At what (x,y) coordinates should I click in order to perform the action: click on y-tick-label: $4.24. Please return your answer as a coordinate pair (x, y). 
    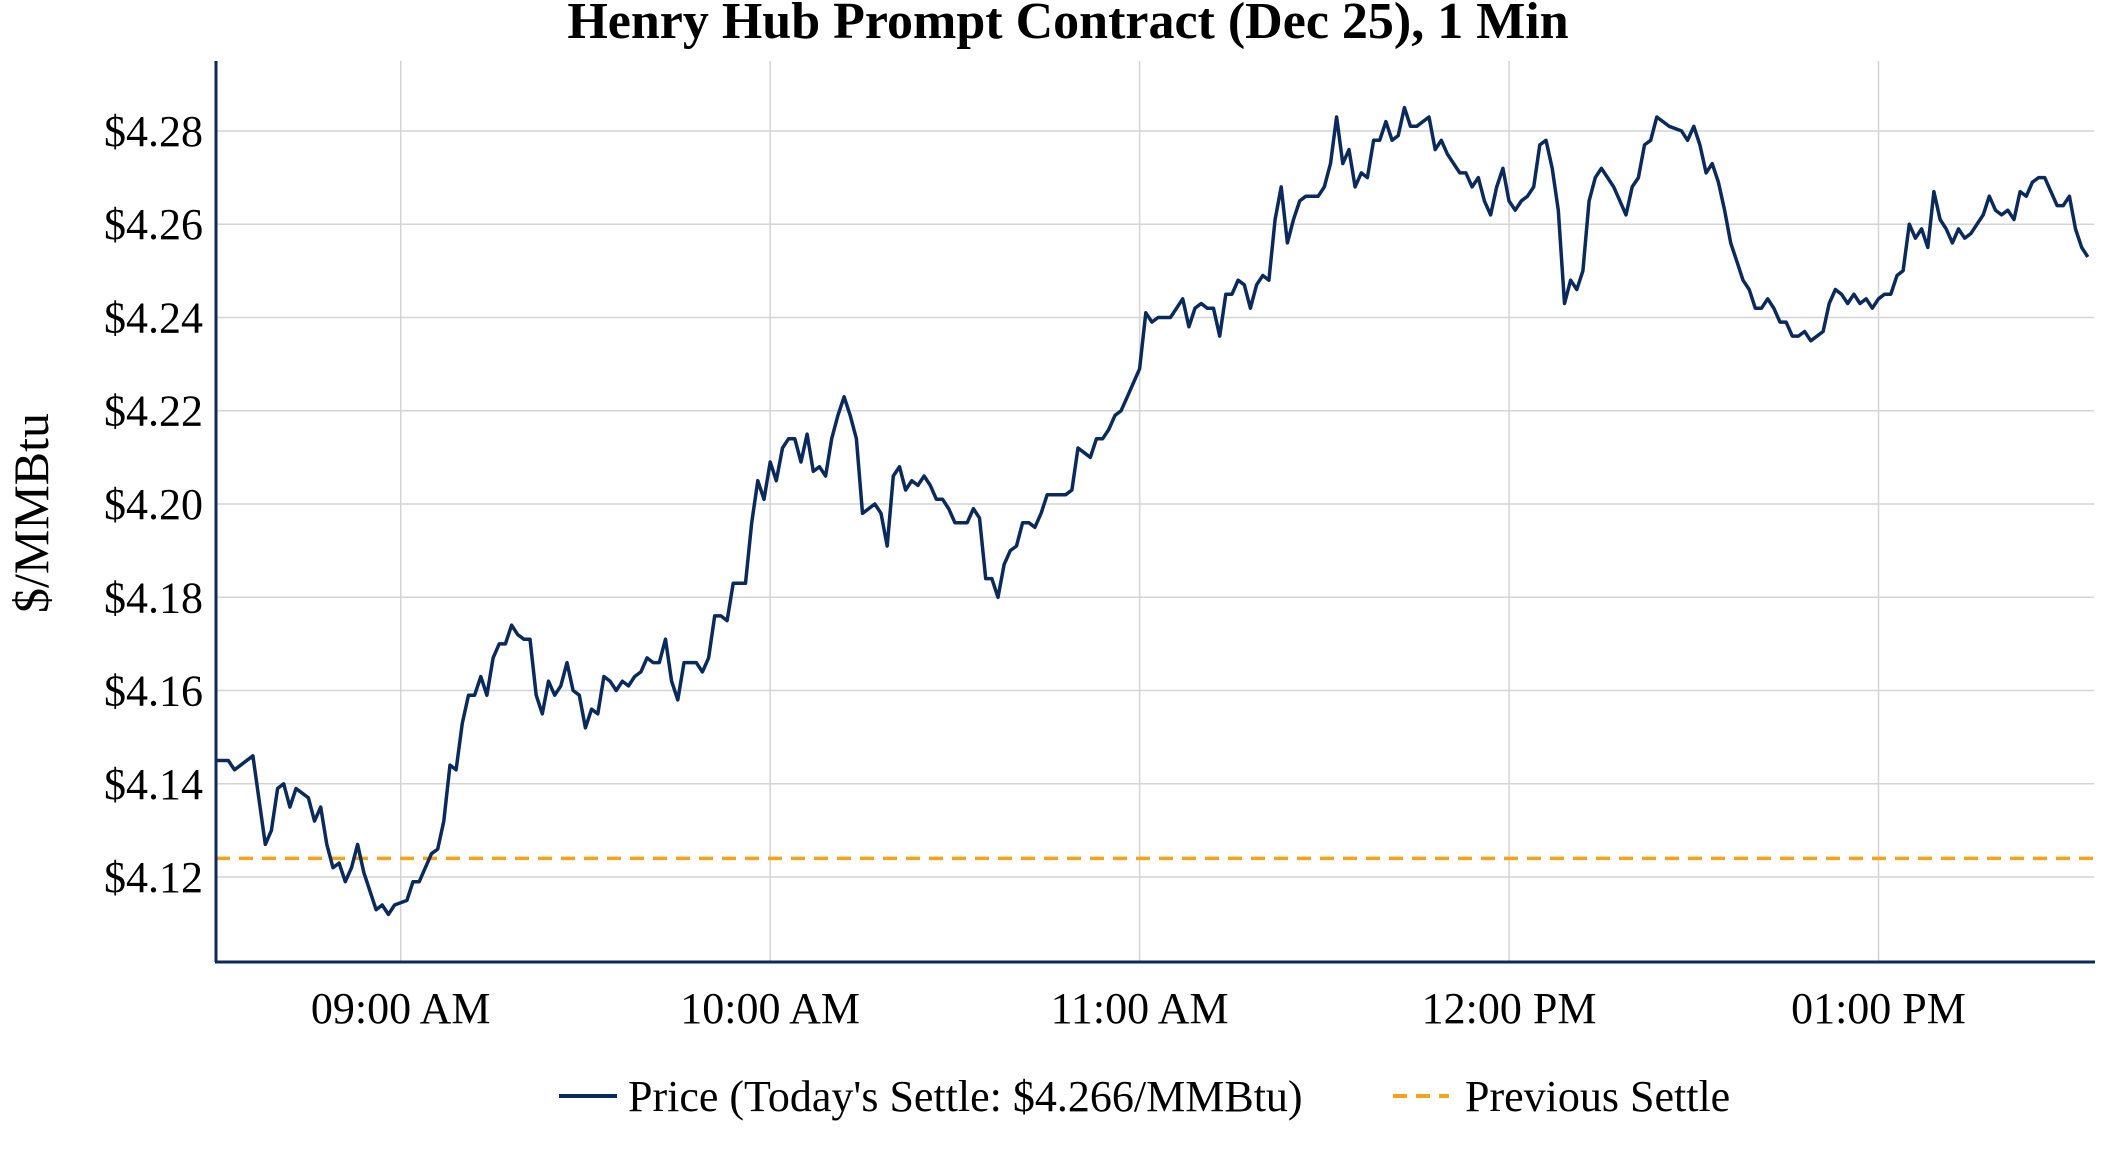
    Looking at the image, I should click on (153, 317).